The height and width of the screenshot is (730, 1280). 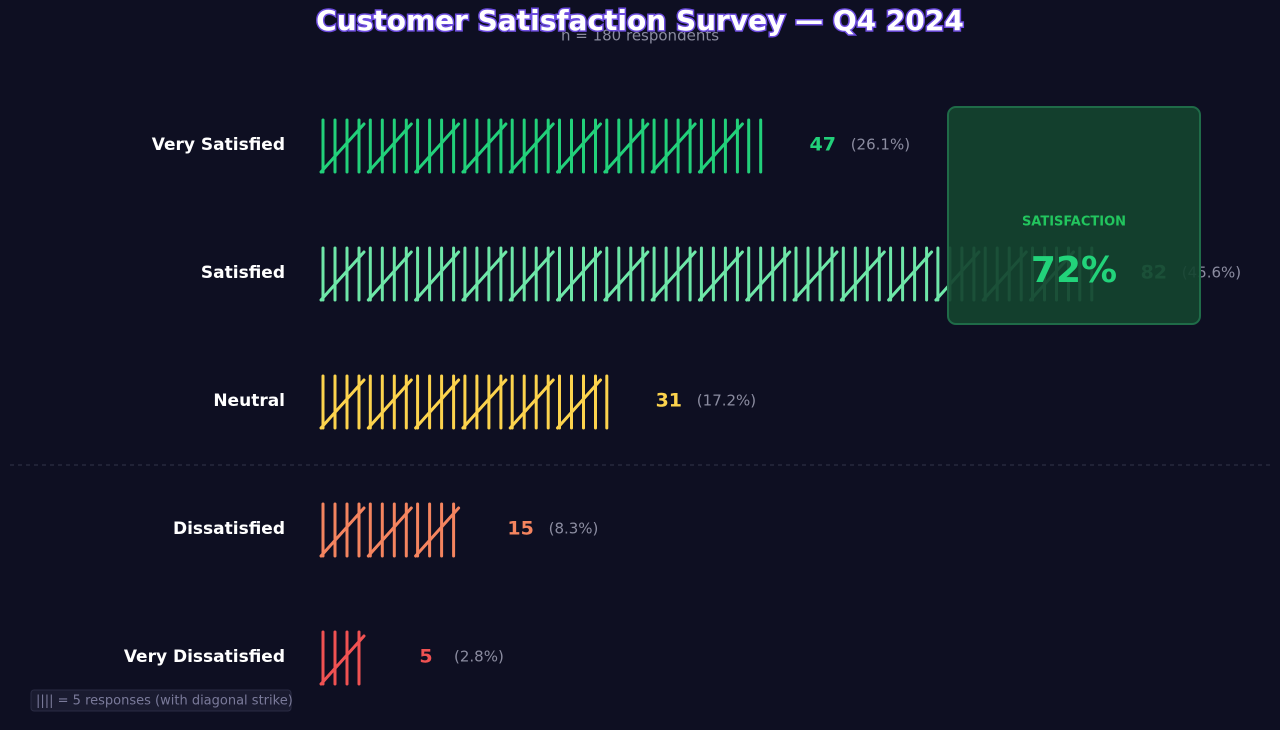 What do you see at coordinates (249, 401) in the screenshot?
I see `category-label: Neutral` at bounding box center [249, 401].